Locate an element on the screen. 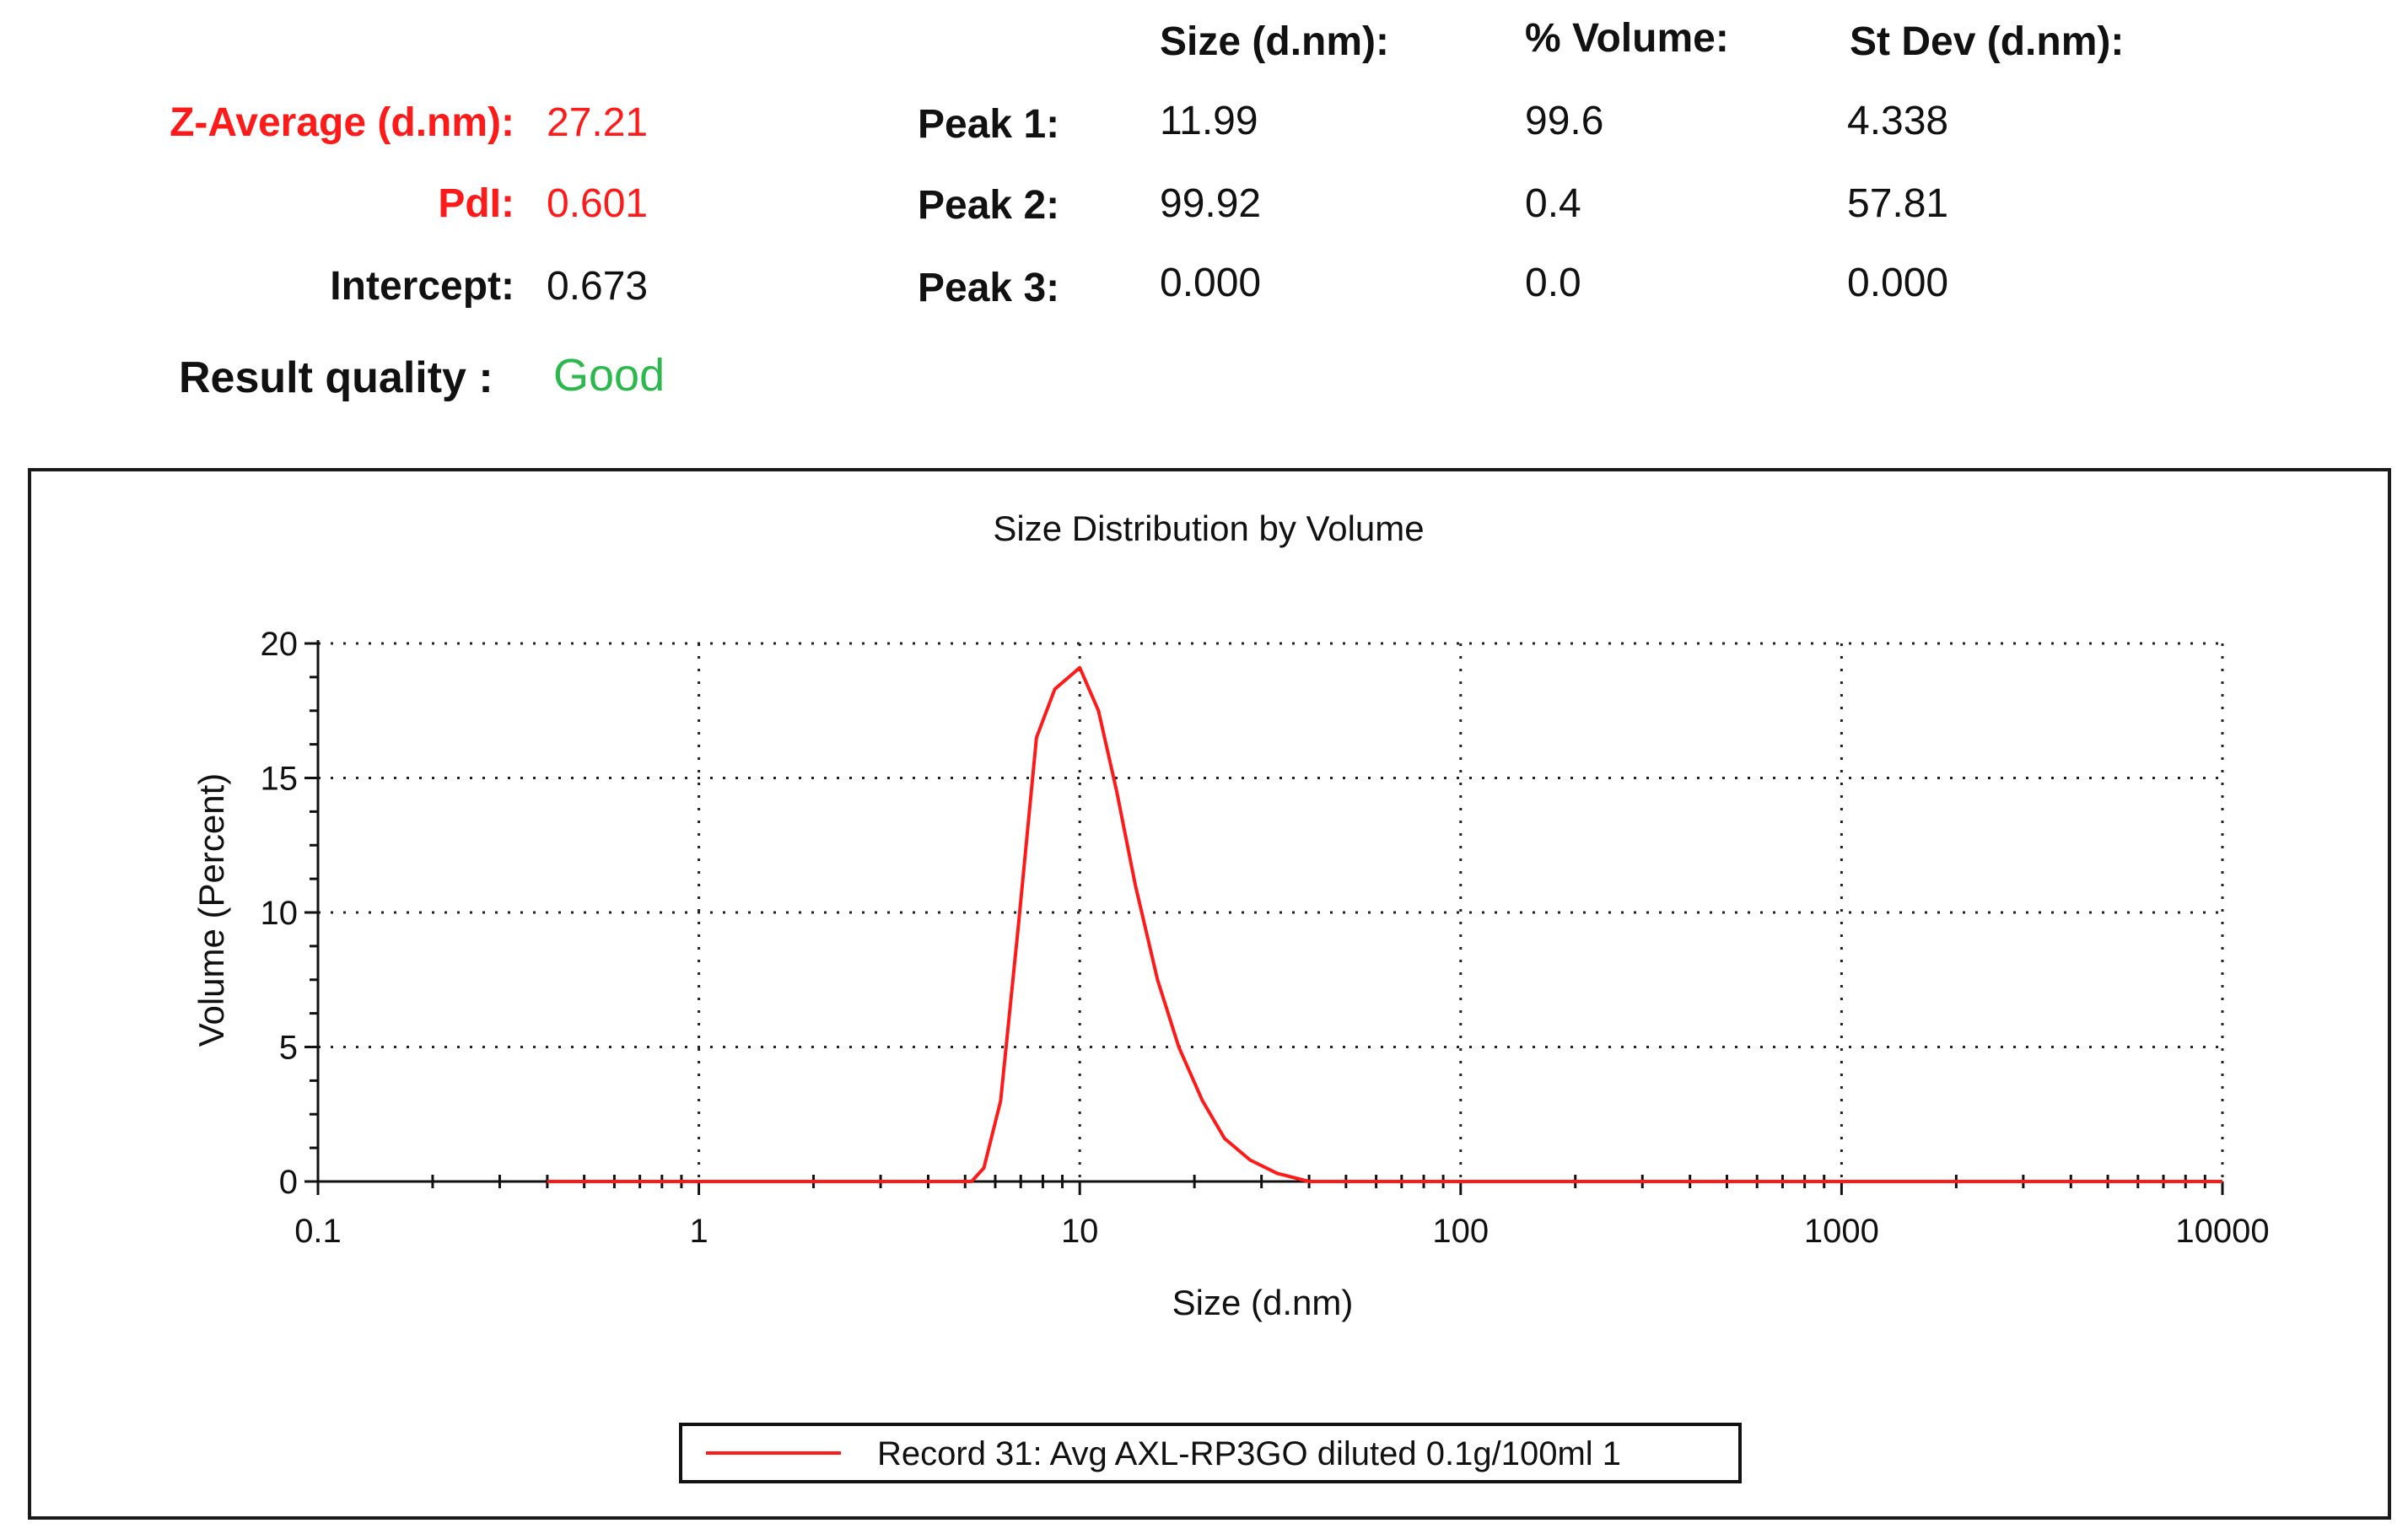  pdi-label: PdI: is located at coordinates (476, 204).